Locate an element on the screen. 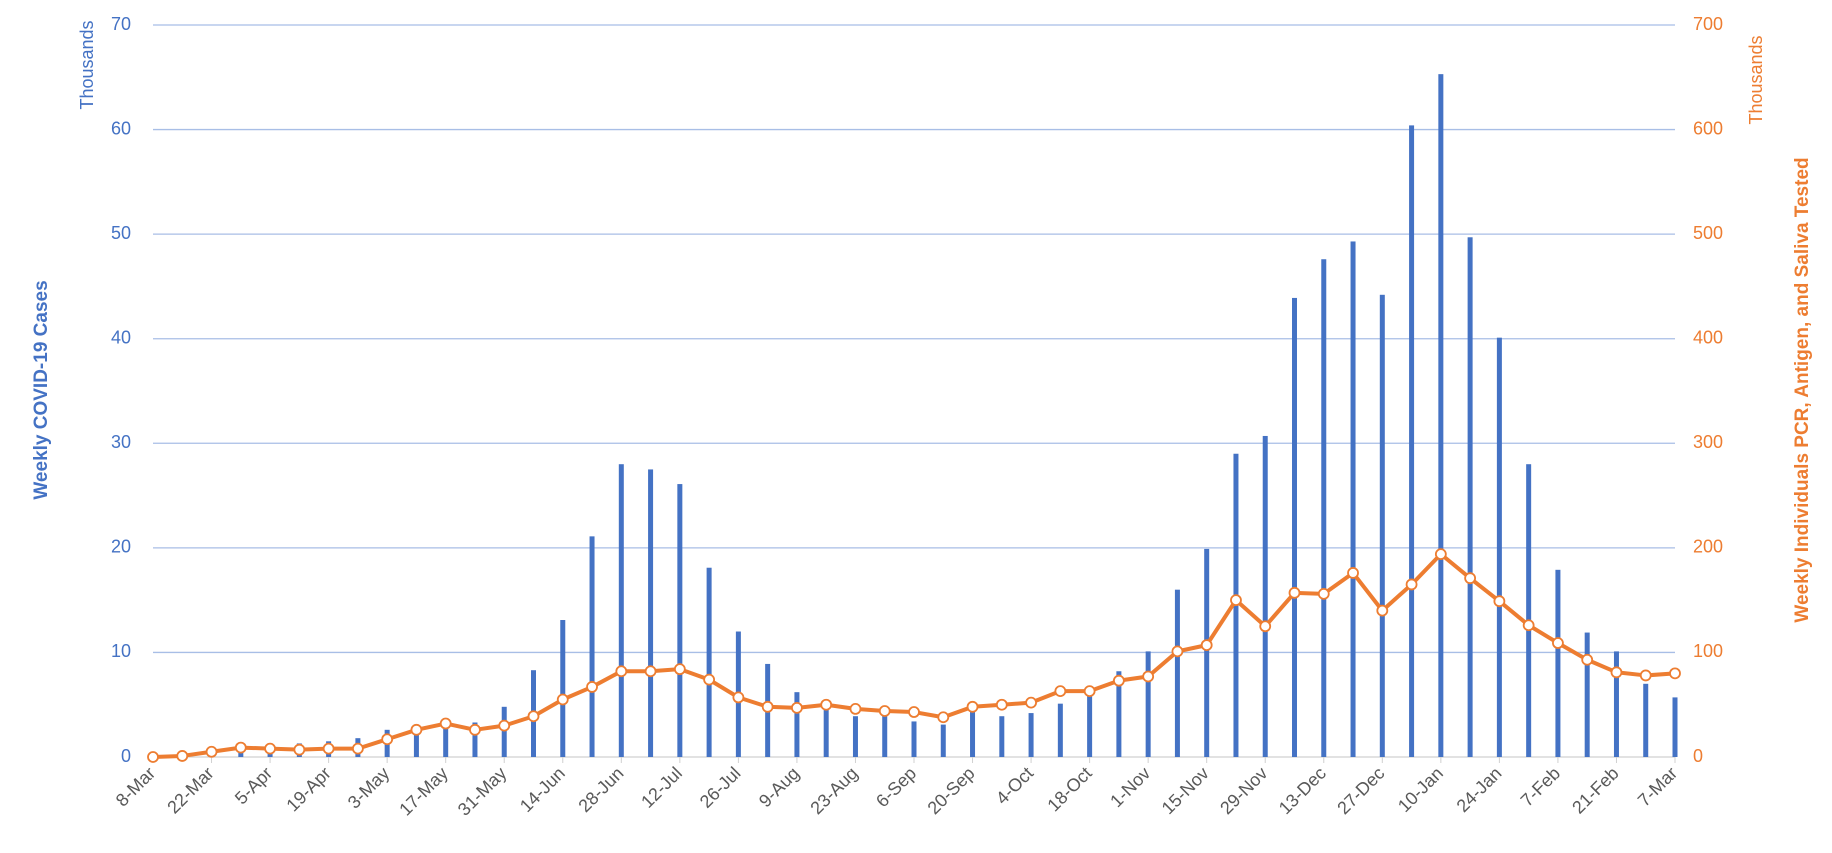 The width and height of the screenshot is (1832, 853). y2-unit: Thousands is located at coordinates (1756, 79).